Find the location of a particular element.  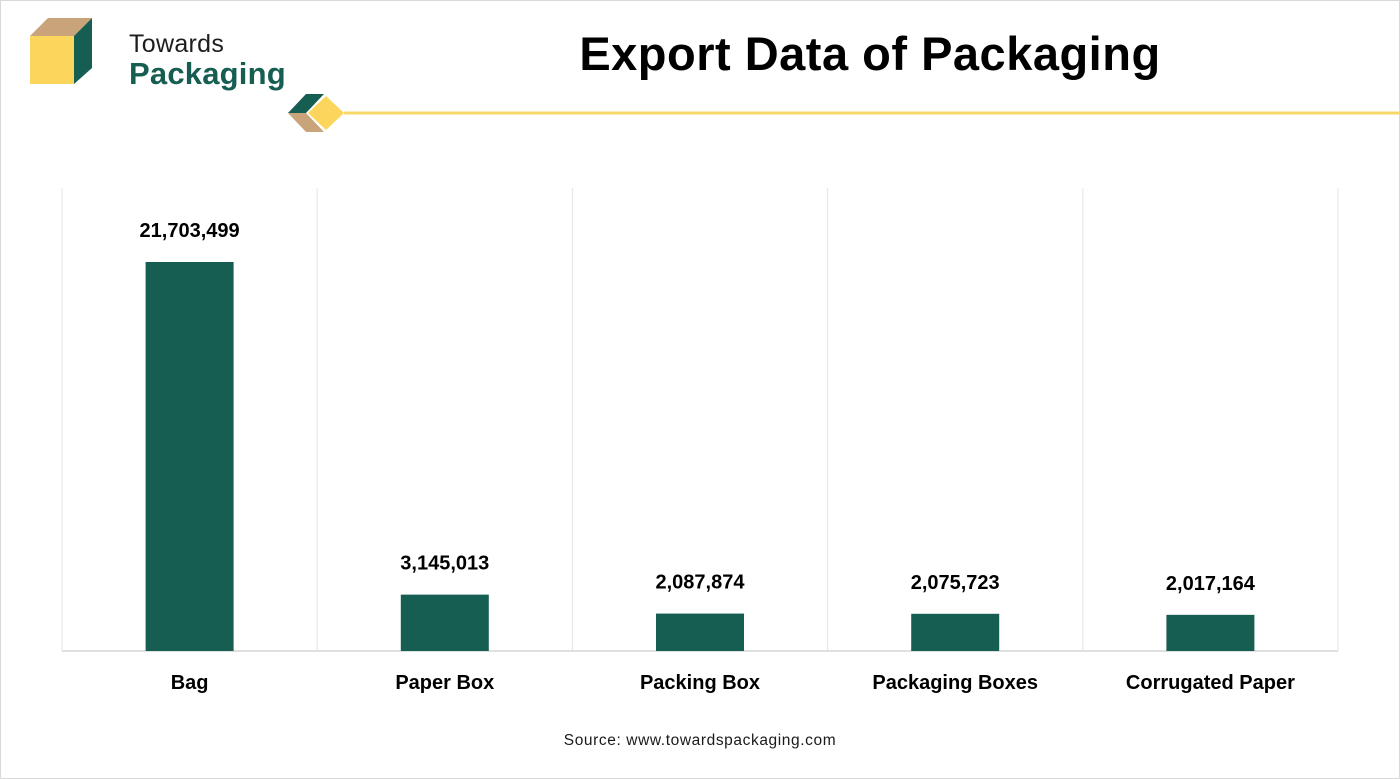

x-tick-label: Paper Box is located at coordinates (444, 683).